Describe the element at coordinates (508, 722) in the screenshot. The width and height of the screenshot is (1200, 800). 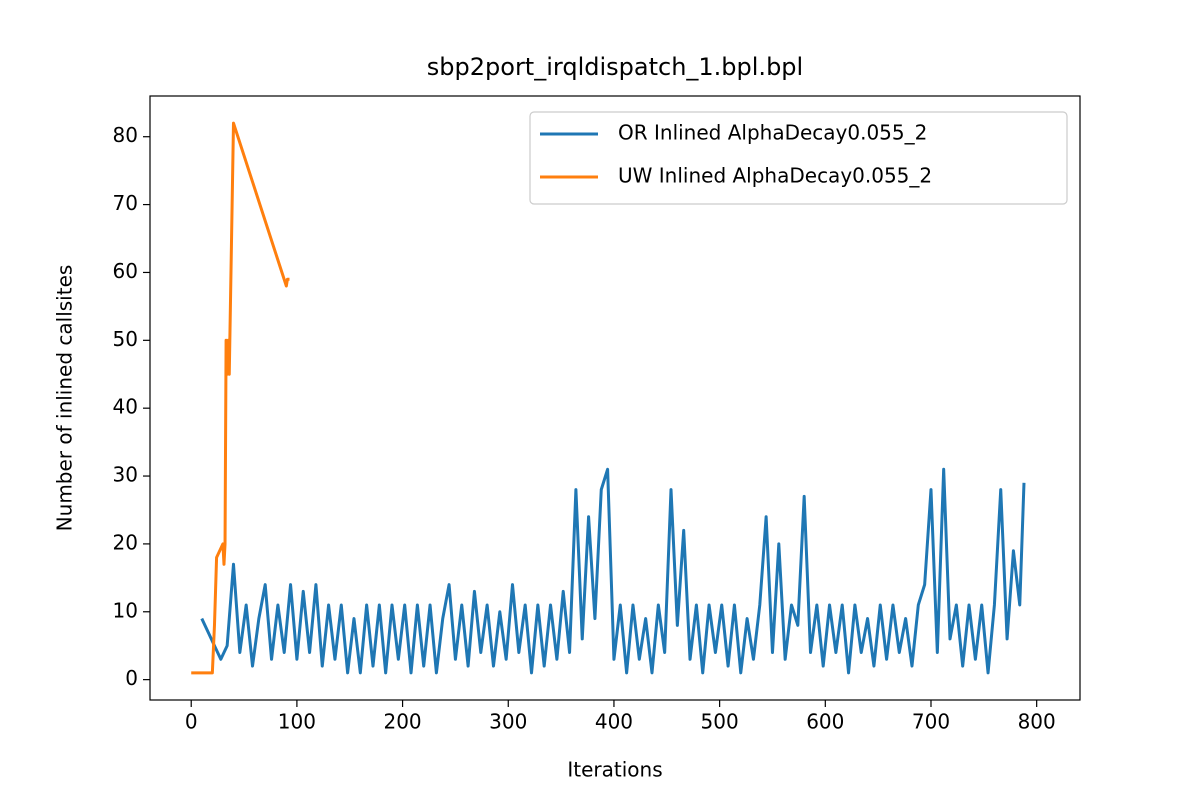
I see `x-tick-label: 300` at that location.